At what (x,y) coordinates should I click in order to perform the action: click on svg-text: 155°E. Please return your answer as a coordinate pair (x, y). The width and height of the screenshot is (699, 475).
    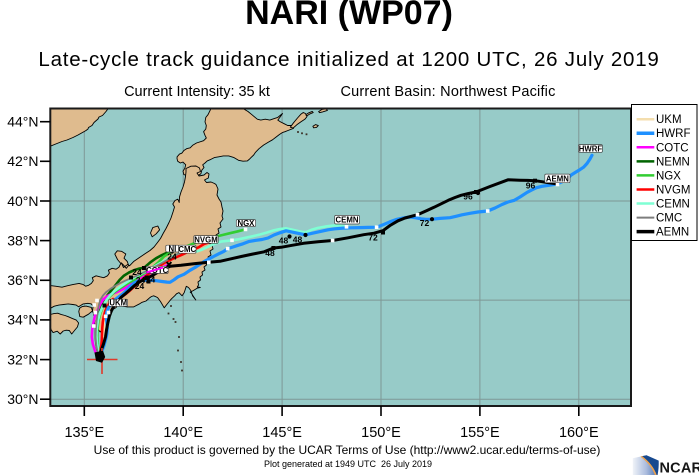
    Looking at the image, I should click on (480, 433).